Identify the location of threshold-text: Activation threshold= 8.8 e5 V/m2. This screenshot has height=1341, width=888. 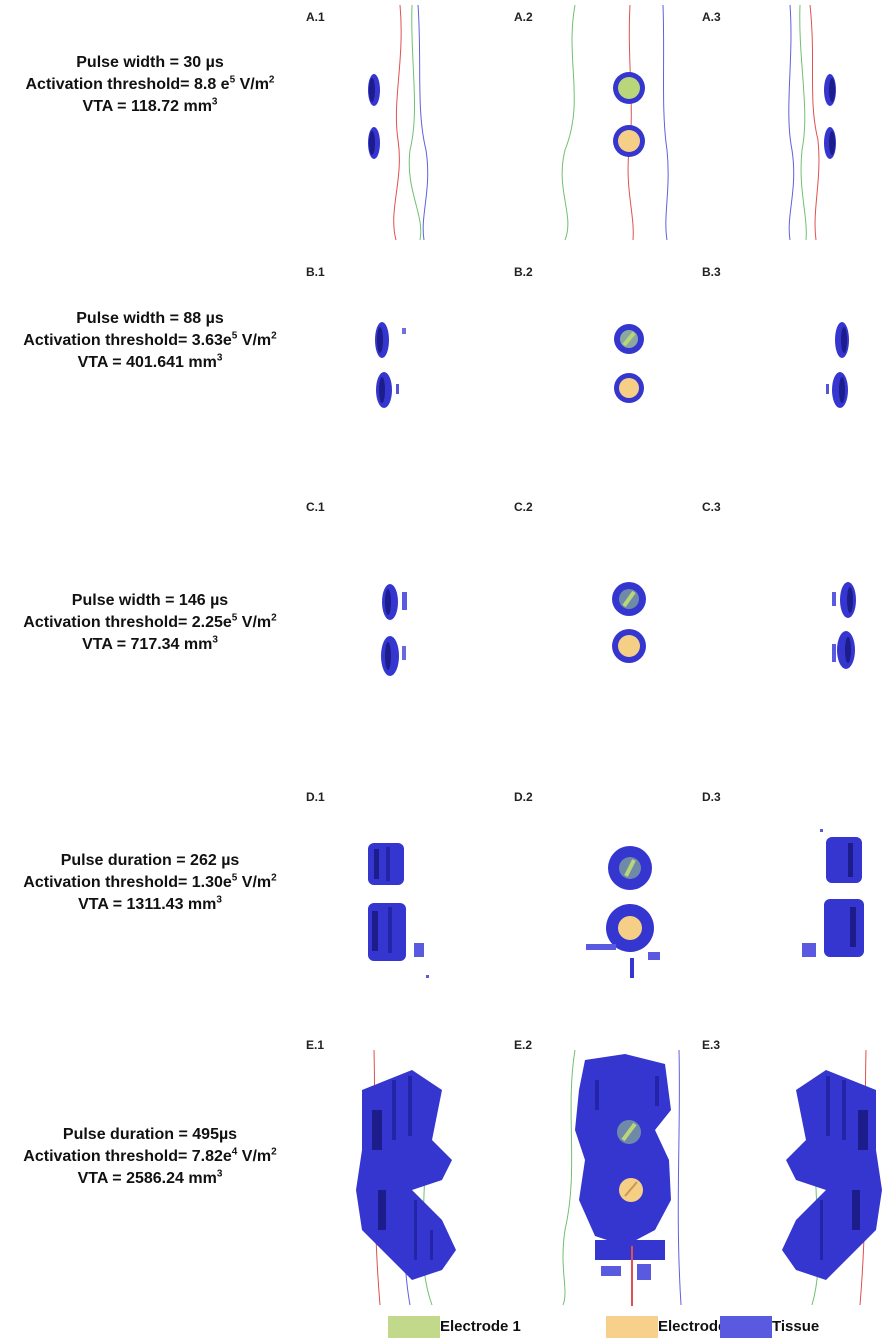
(150, 83).